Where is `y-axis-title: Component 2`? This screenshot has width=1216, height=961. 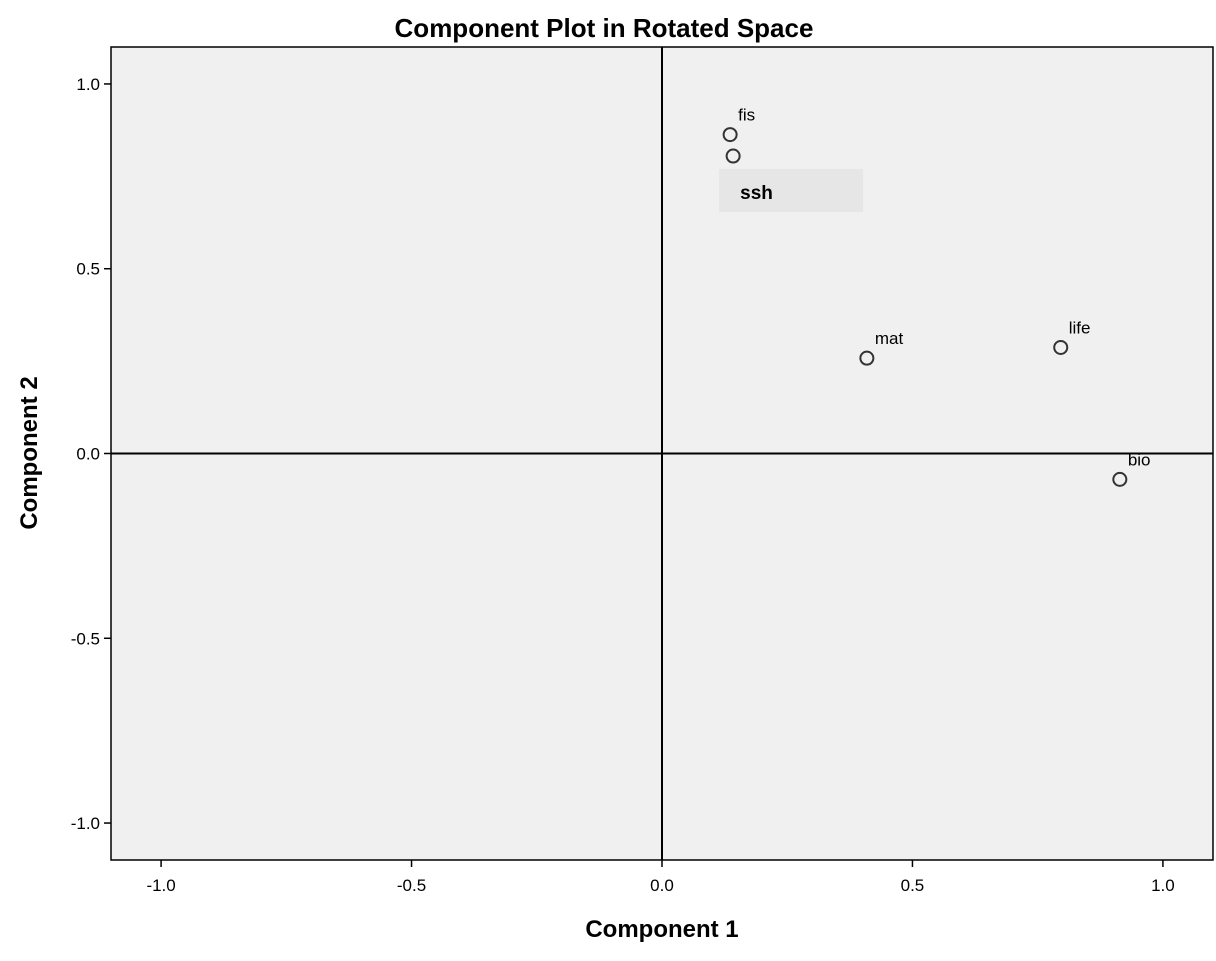 y-axis-title: Component 2 is located at coordinates (29, 452).